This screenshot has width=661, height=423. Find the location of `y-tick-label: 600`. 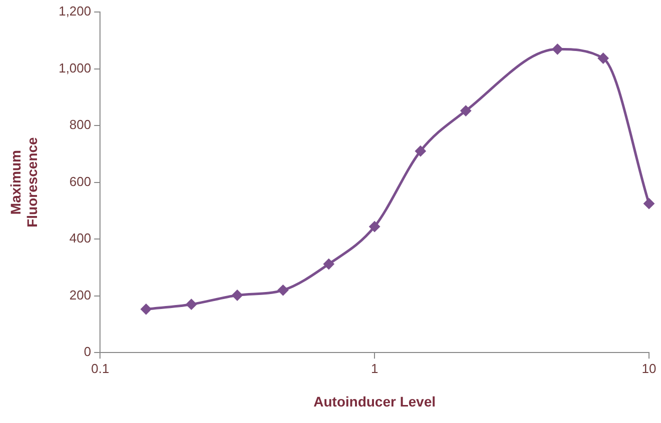

y-tick-label: 600 is located at coordinates (80, 181).